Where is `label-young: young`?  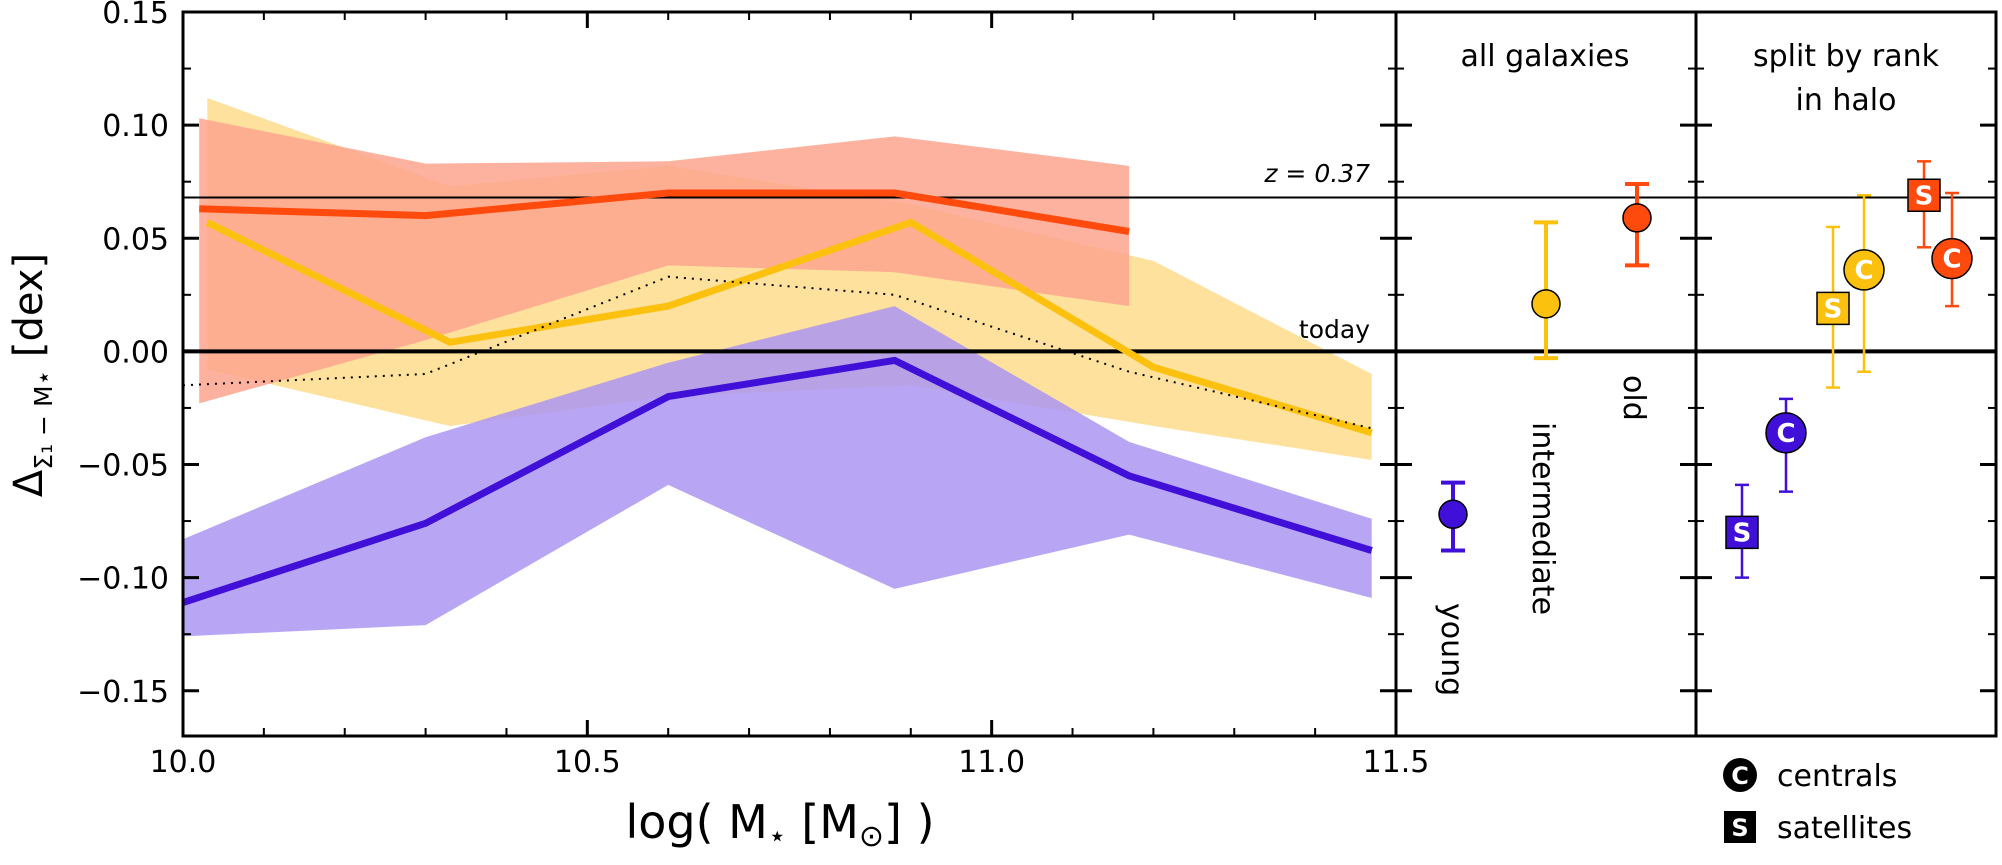 label-young: young is located at coordinates (1451, 649).